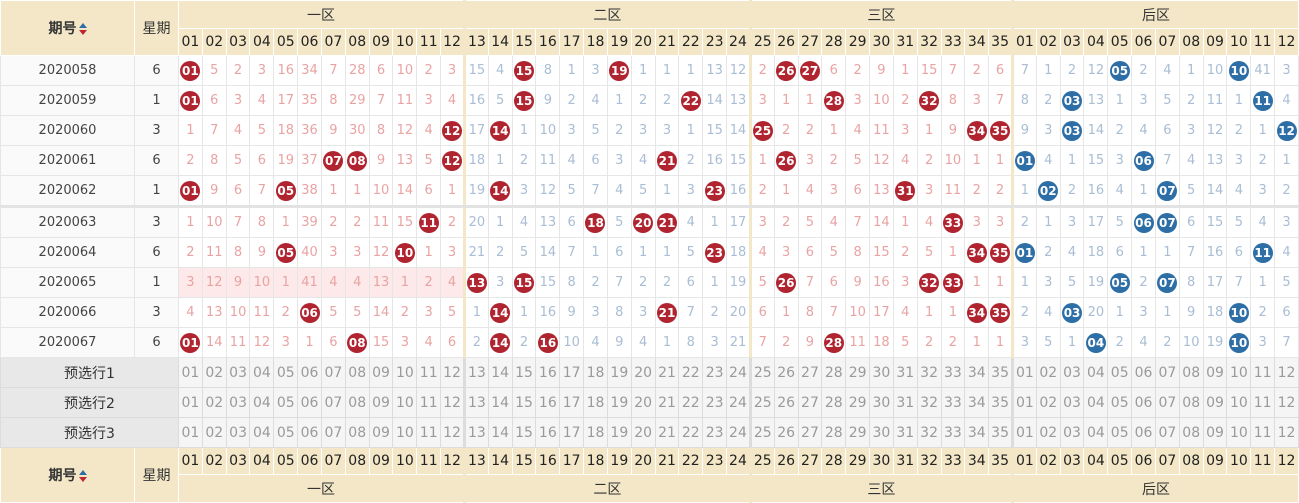 The width and height of the screenshot is (1299, 503). I want to click on preselect-number: 22, so click(691, 432).